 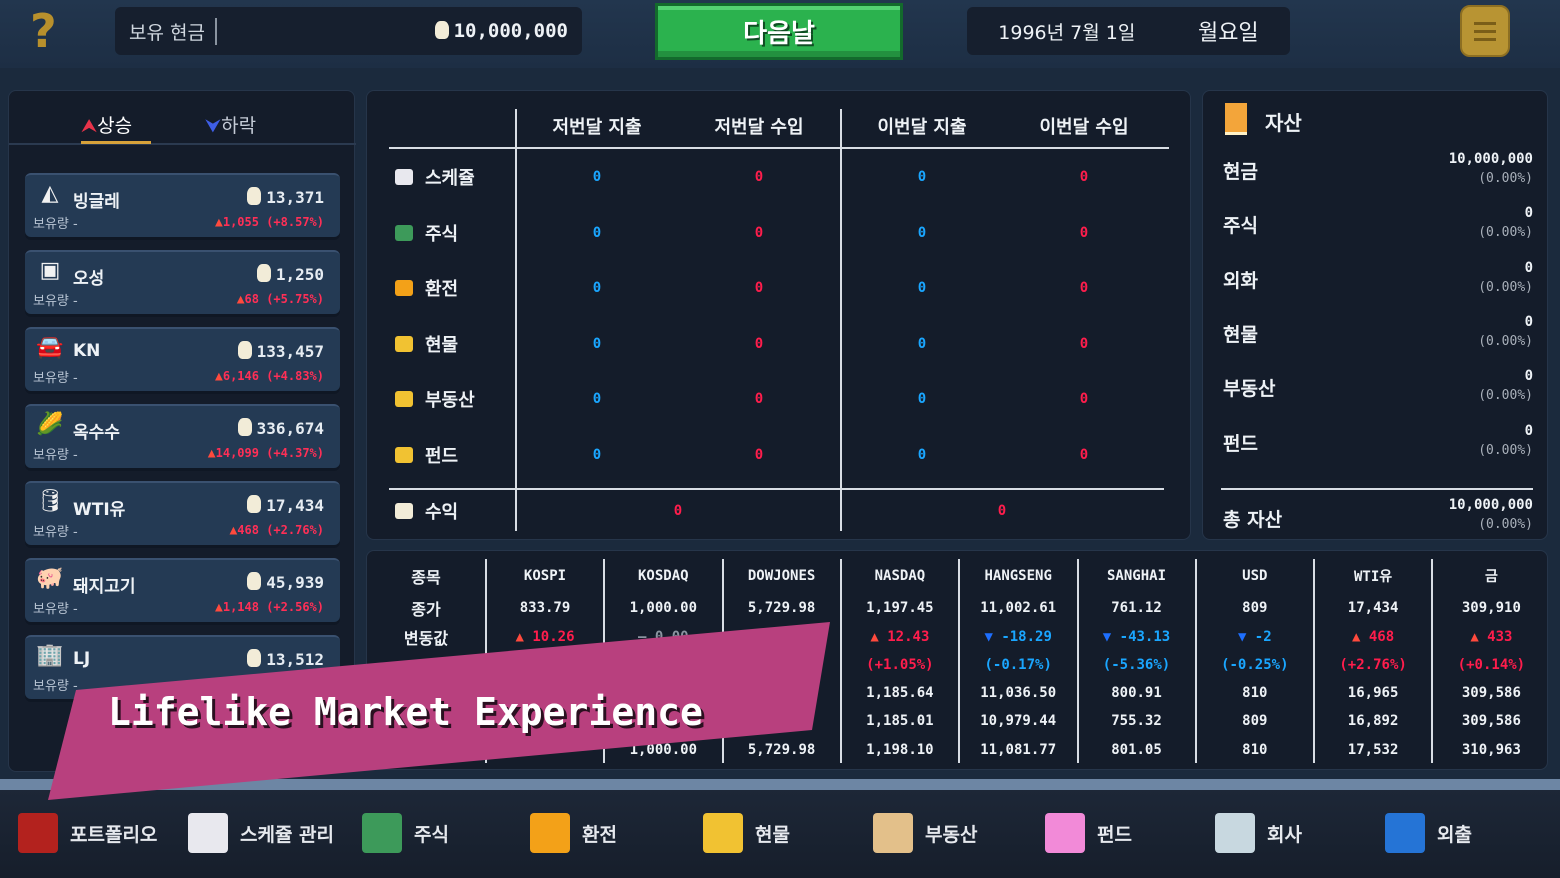 I want to click on change-percent: (+0.14%), so click(x=1491, y=665).